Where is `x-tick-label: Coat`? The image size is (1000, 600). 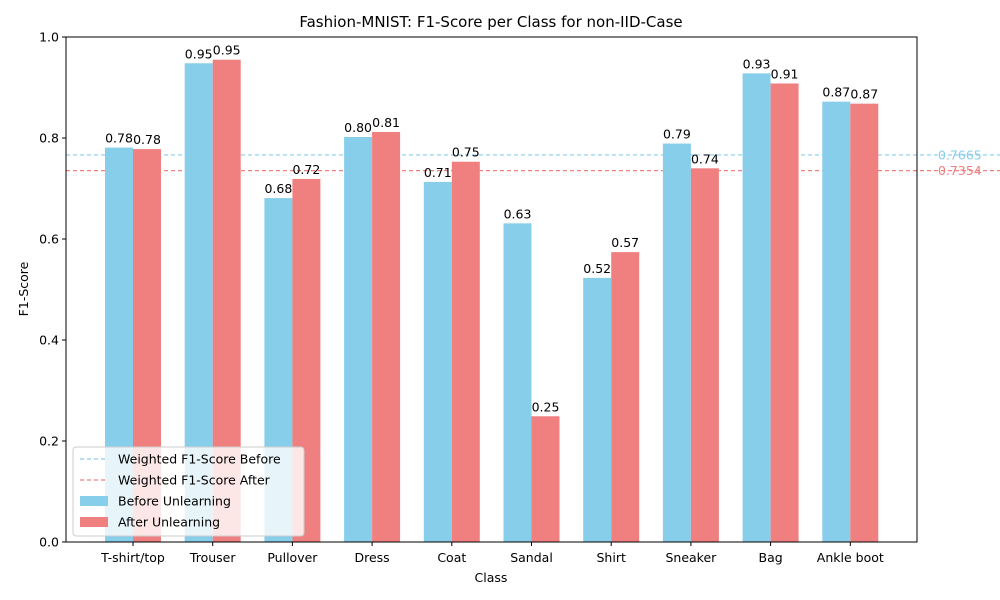 x-tick-label: Coat is located at coordinates (451, 557).